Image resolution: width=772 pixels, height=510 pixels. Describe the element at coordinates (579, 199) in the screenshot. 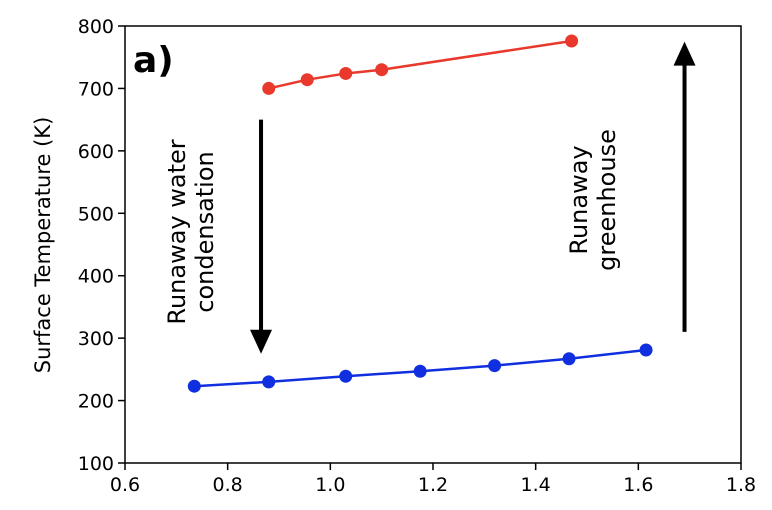

I see `annotation-line: Runaway` at that location.